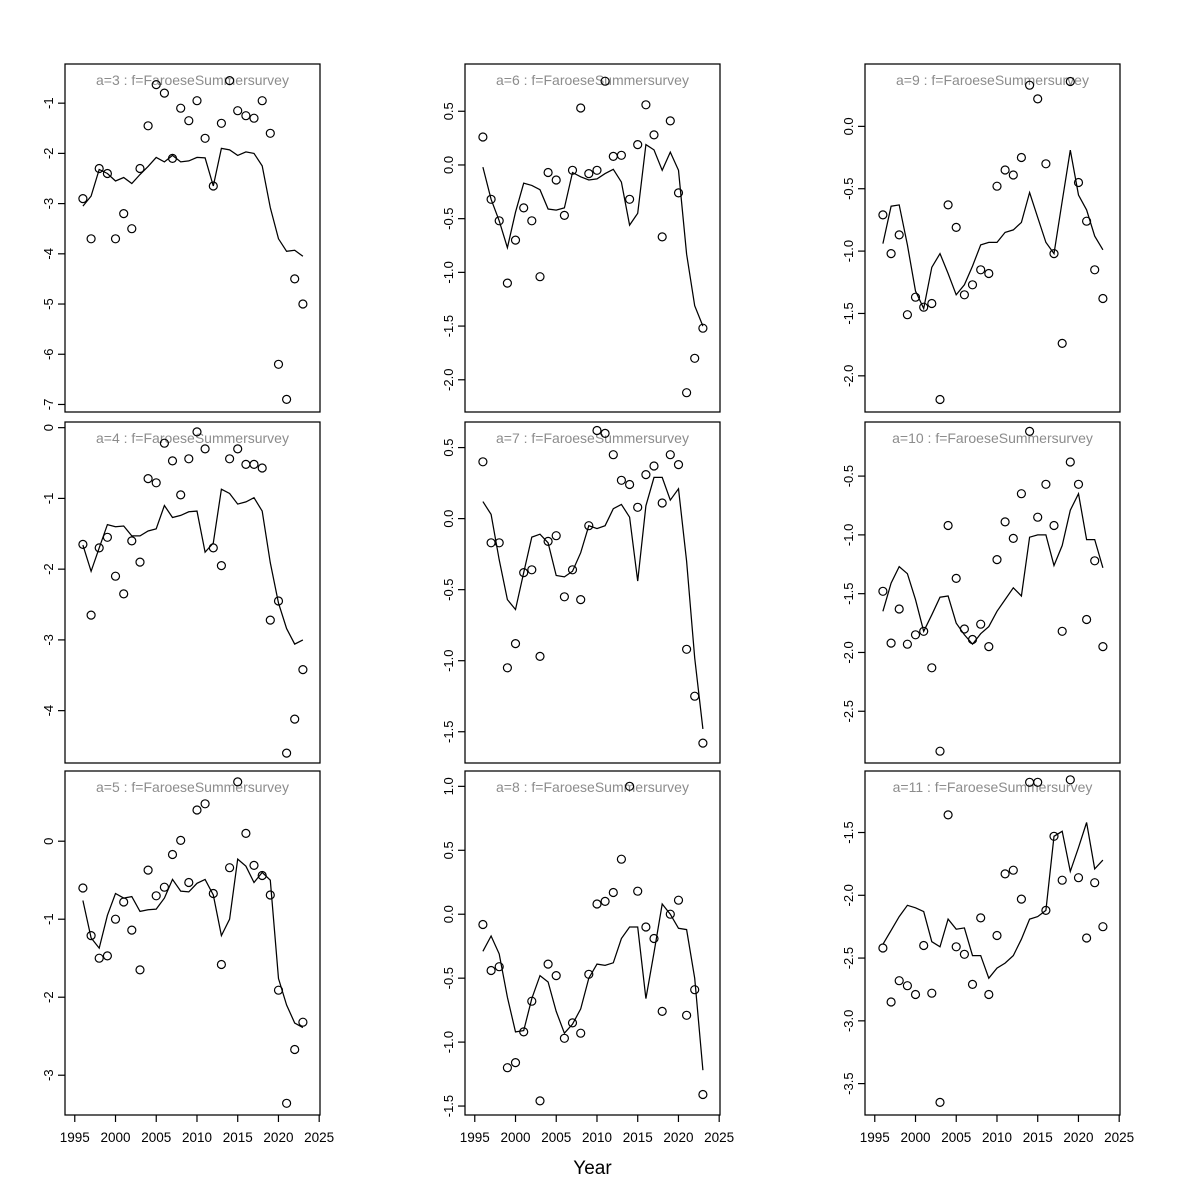  What do you see at coordinates (448, 1042) in the screenshot?
I see `y-tick-label: -1.0` at bounding box center [448, 1042].